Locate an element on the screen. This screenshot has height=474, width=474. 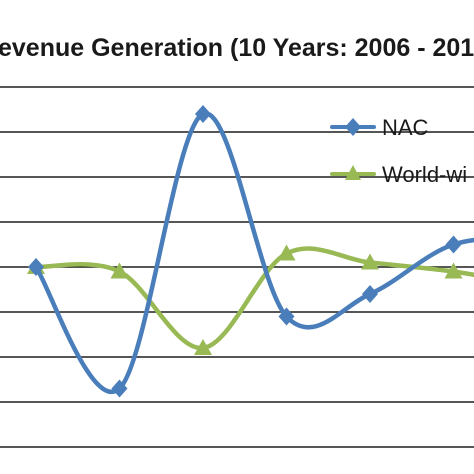
chart-title: evenue Generation (10 Years: 2006 - 201 is located at coordinates (237, 48).